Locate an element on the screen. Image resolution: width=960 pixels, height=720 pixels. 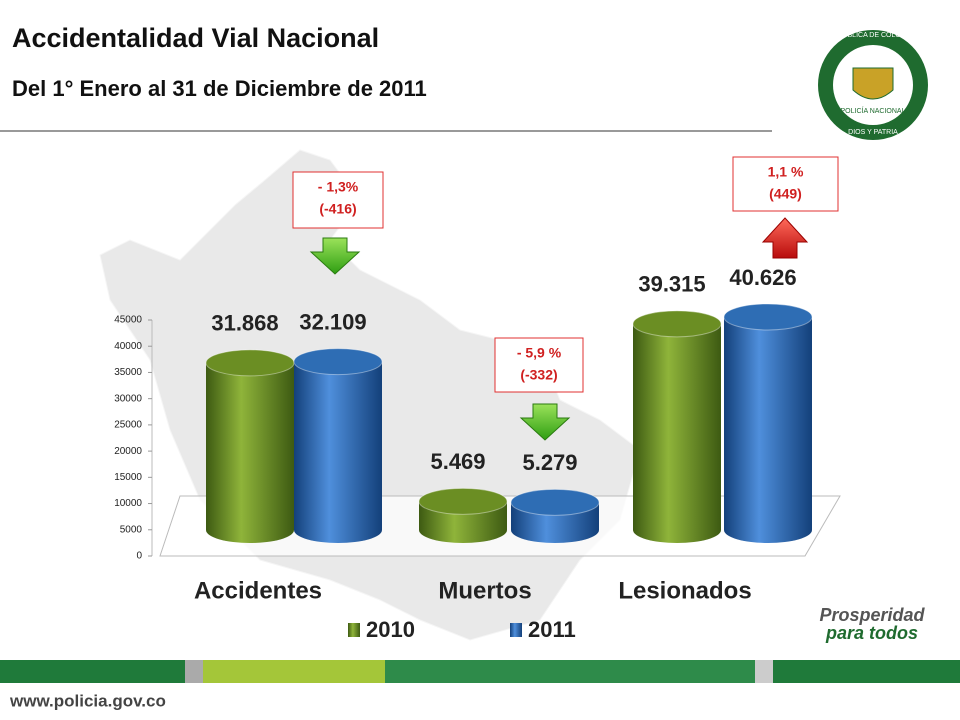
logo-text: Prosperidad is located at coordinates (872, 615).